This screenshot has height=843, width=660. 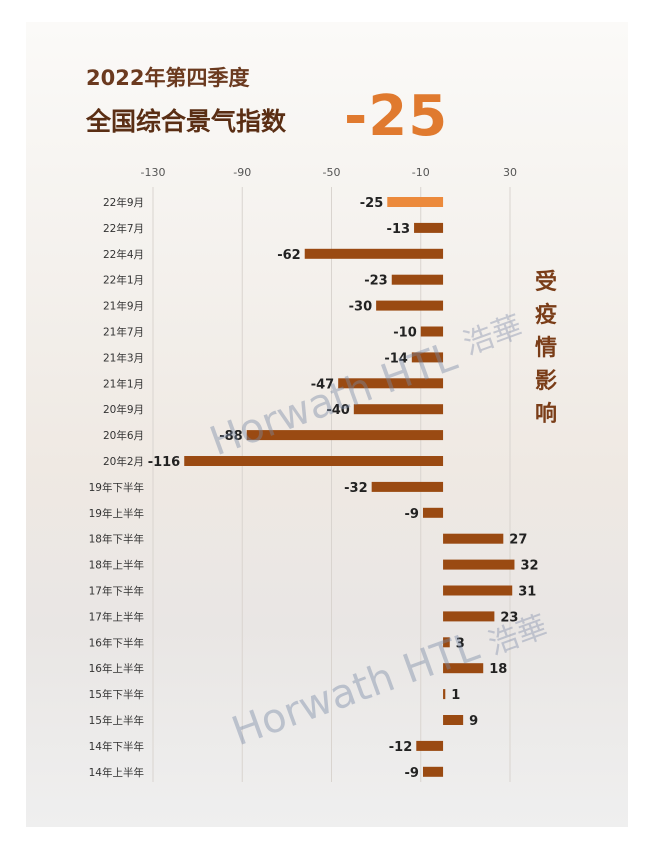 I want to click on category-label-9: 20年6月, so click(x=123, y=435).